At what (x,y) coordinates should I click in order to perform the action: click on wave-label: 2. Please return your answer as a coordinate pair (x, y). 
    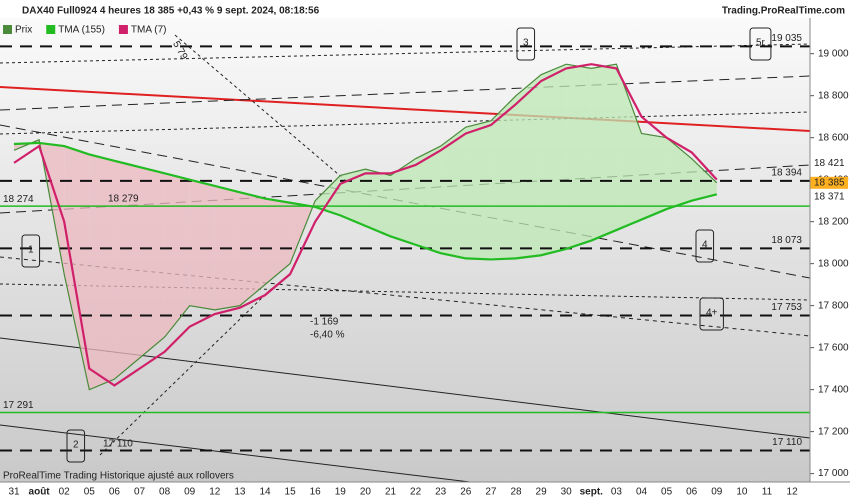
    Looking at the image, I should click on (76, 445).